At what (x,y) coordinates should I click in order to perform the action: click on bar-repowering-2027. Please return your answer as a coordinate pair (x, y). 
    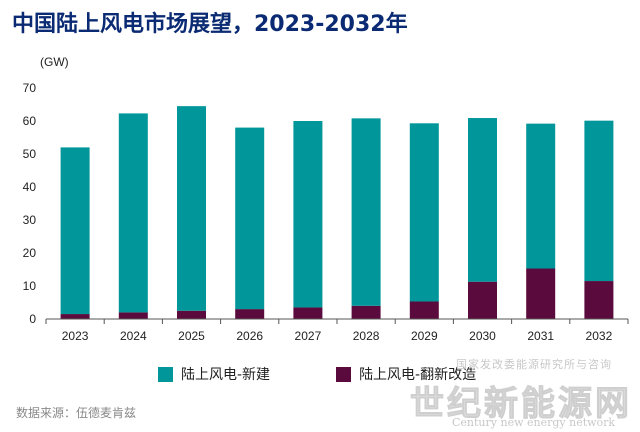
    Looking at the image, I should click on (308, 313).